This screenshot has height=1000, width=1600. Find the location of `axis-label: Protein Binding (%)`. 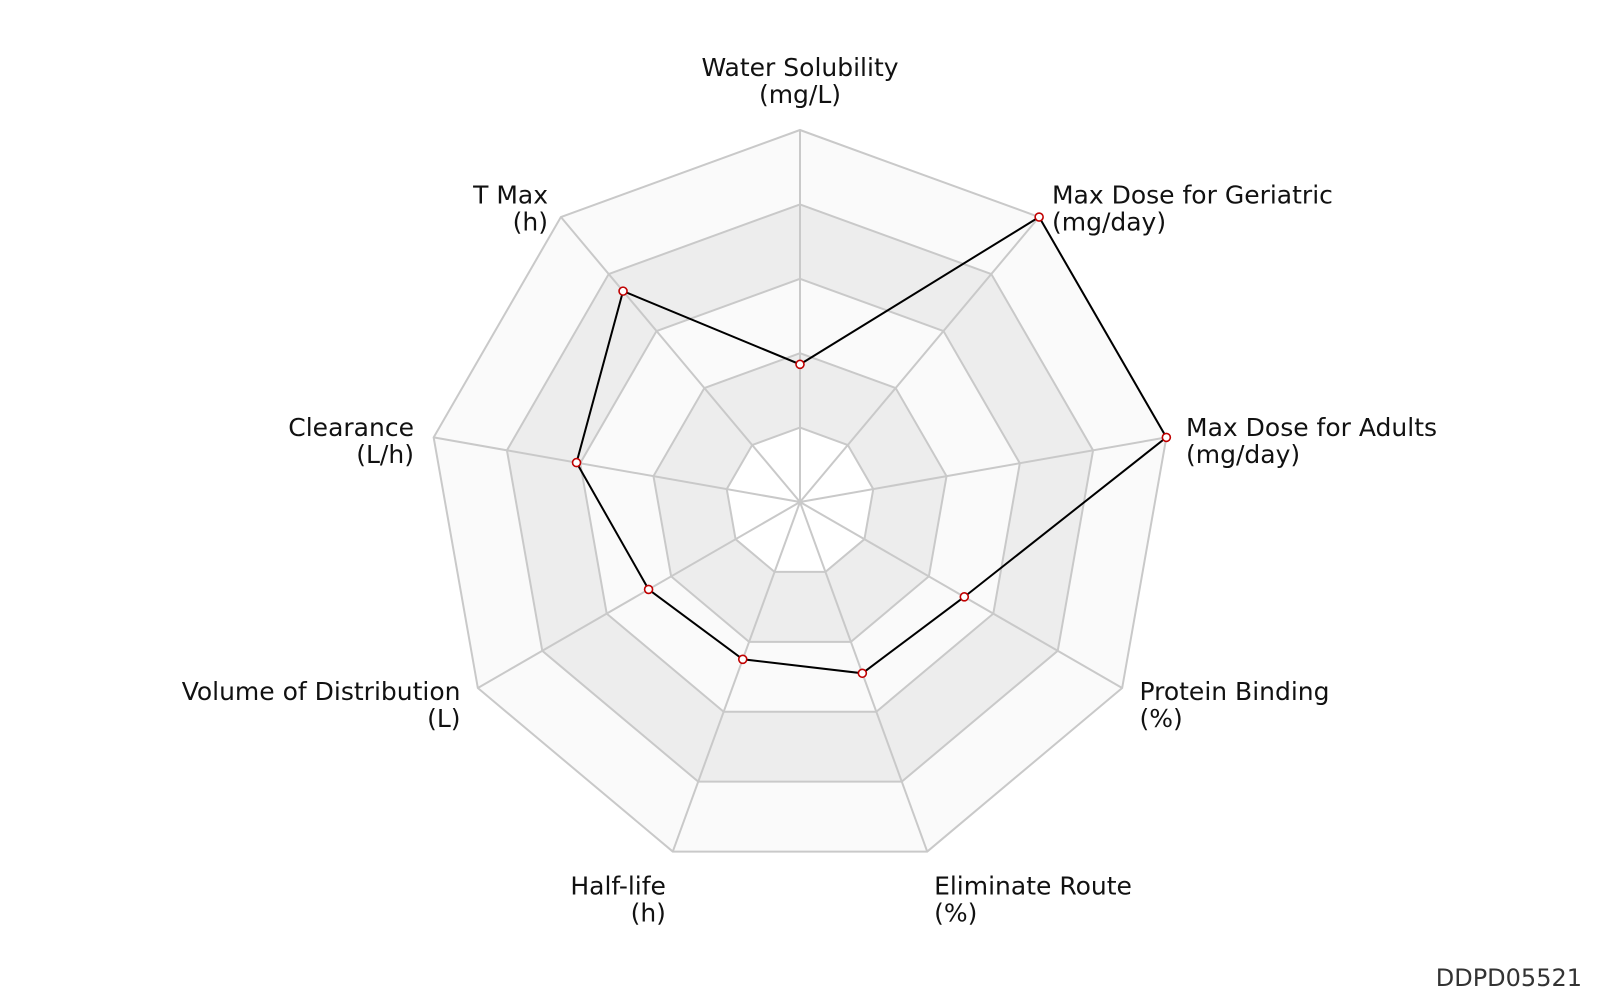

axis-label: Protein Binding (%) is located at coordinates (1234, 705).